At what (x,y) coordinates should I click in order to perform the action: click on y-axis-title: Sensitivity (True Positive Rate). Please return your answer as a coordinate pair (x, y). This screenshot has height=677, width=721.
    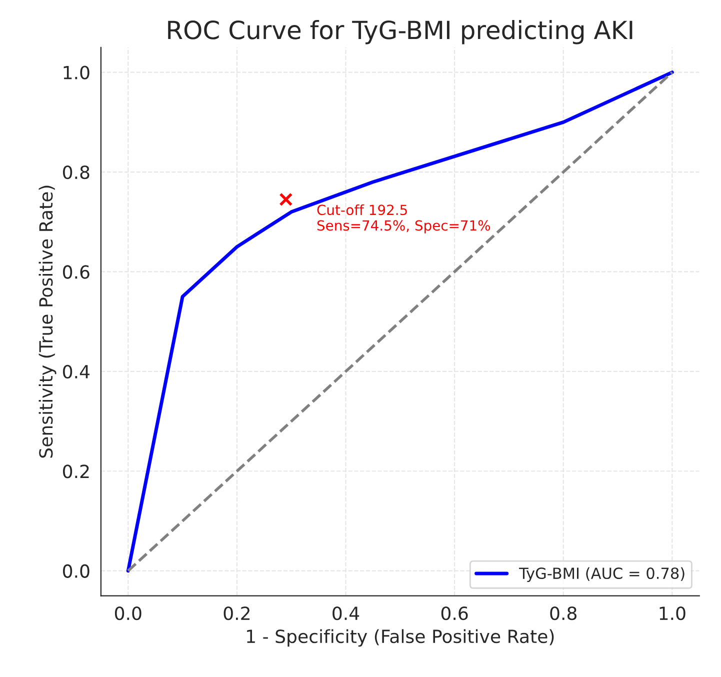
    Looking at the image, I should click on (47, 322).